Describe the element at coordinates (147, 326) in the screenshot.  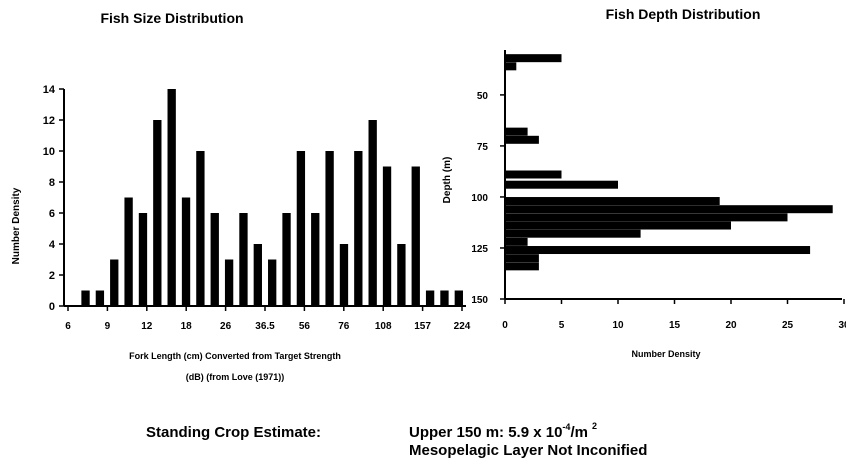
I see `size-x-tick-label: 12` at that location.